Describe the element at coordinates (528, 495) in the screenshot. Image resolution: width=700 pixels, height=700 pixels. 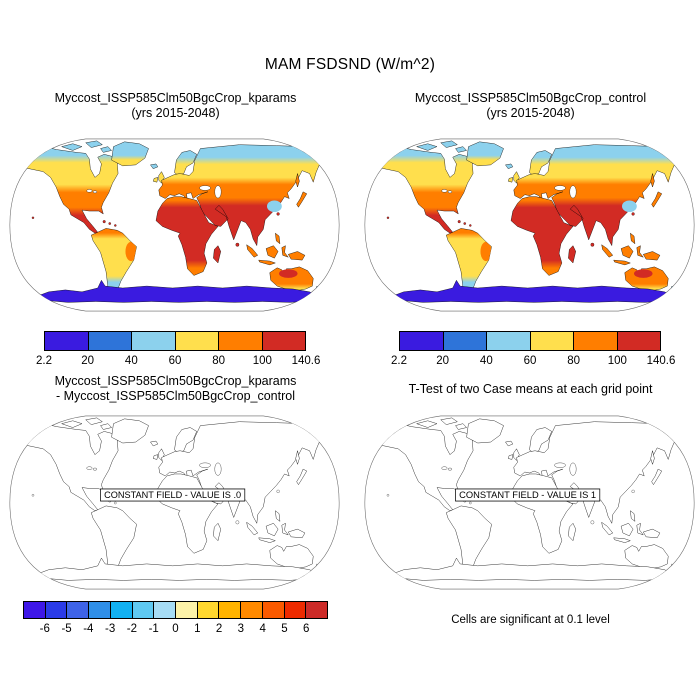
I see `constant-field-box: CONSTANT FIELD - VALUE IS 1` at that location.